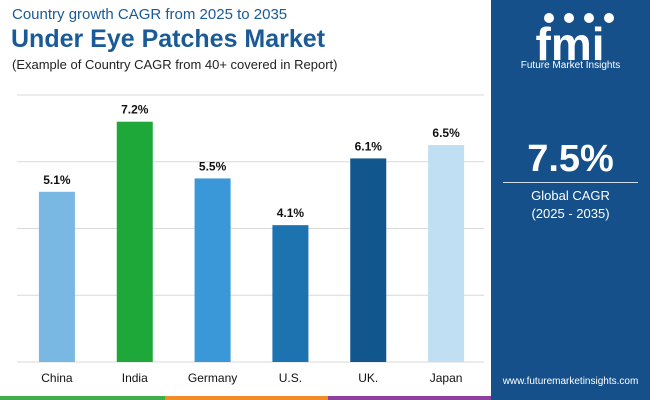 The height and width of the screenshot is (400, 650). Describe the element at coordinates (570, 159) in the screenshot. I see `global-cagr-value: 7.5%` at that location.